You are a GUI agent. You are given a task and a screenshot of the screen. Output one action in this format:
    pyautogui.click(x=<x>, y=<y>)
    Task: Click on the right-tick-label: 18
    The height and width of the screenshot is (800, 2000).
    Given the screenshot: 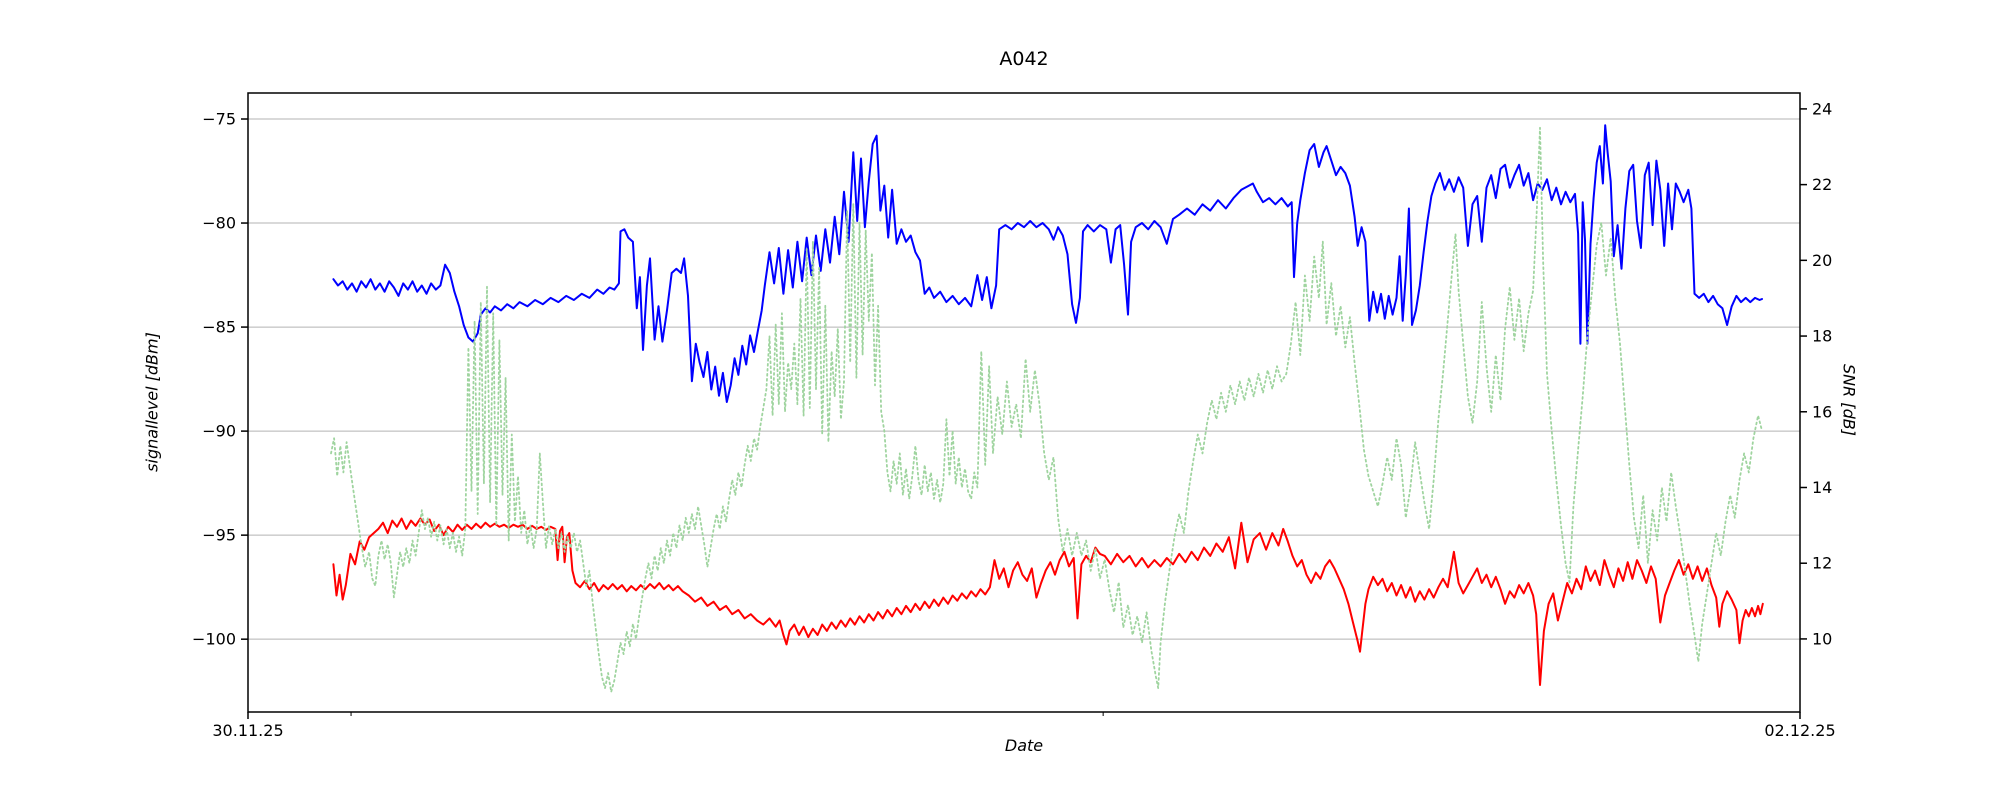 What is the action you would take?
    pyautogui.click(x=1822, y=336)
    